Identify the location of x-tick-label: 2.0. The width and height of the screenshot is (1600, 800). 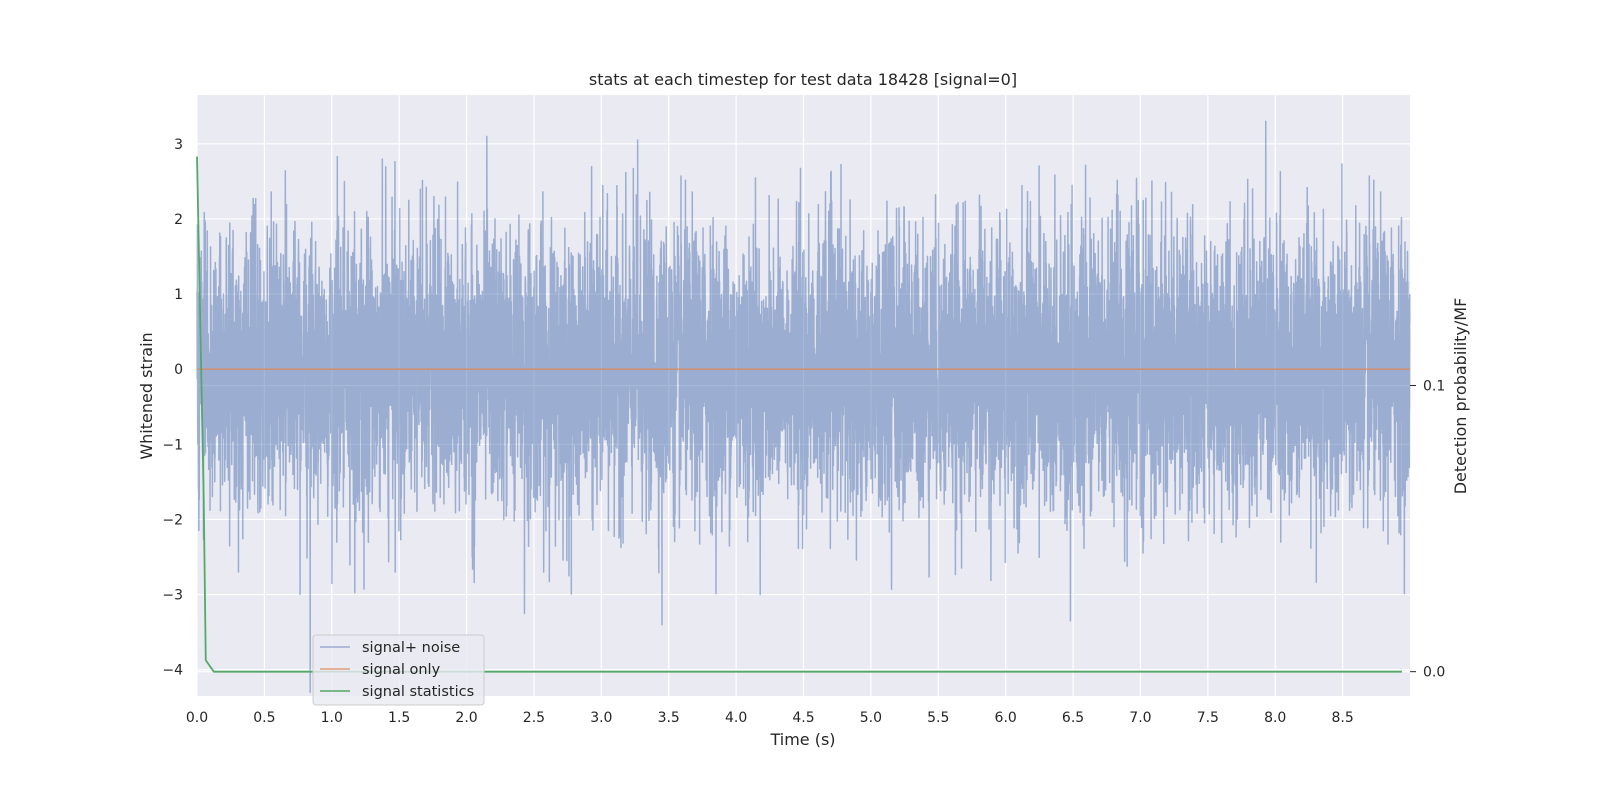
(466, 718).